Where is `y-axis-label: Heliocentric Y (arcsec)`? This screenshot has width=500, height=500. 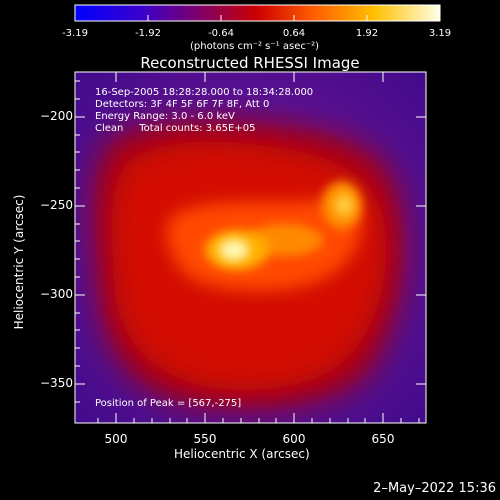
y-axis-label: Heliocentric Y (arcsec) is located at coordinates (19, 262).